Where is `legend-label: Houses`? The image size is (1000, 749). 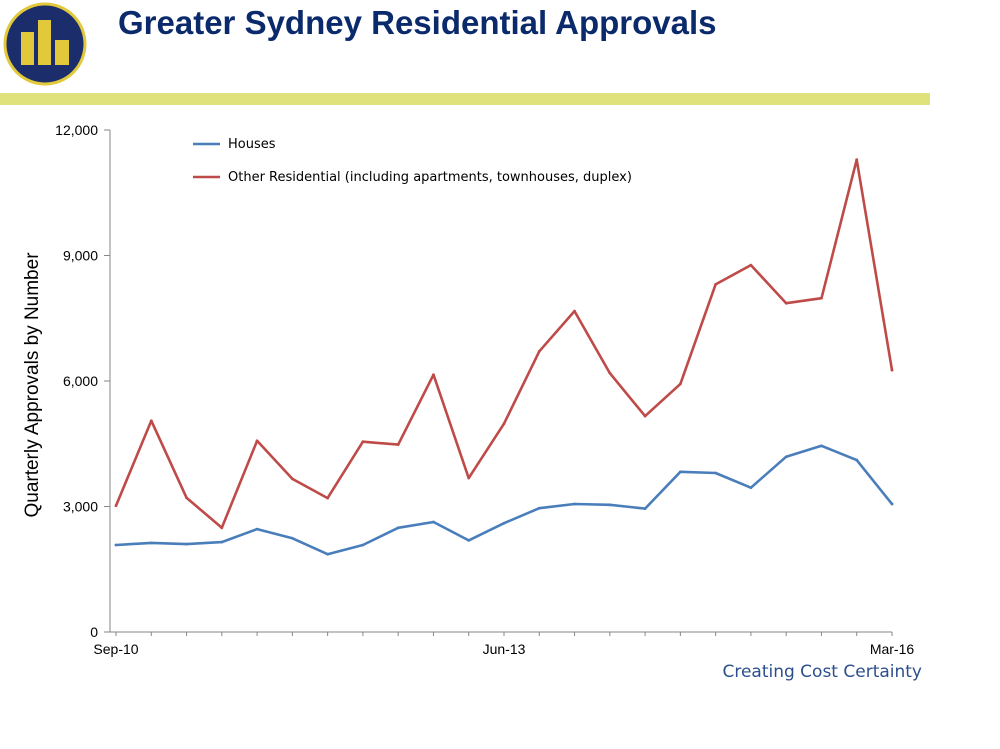 legend-label: Houses is located at coordinates (252, 144).